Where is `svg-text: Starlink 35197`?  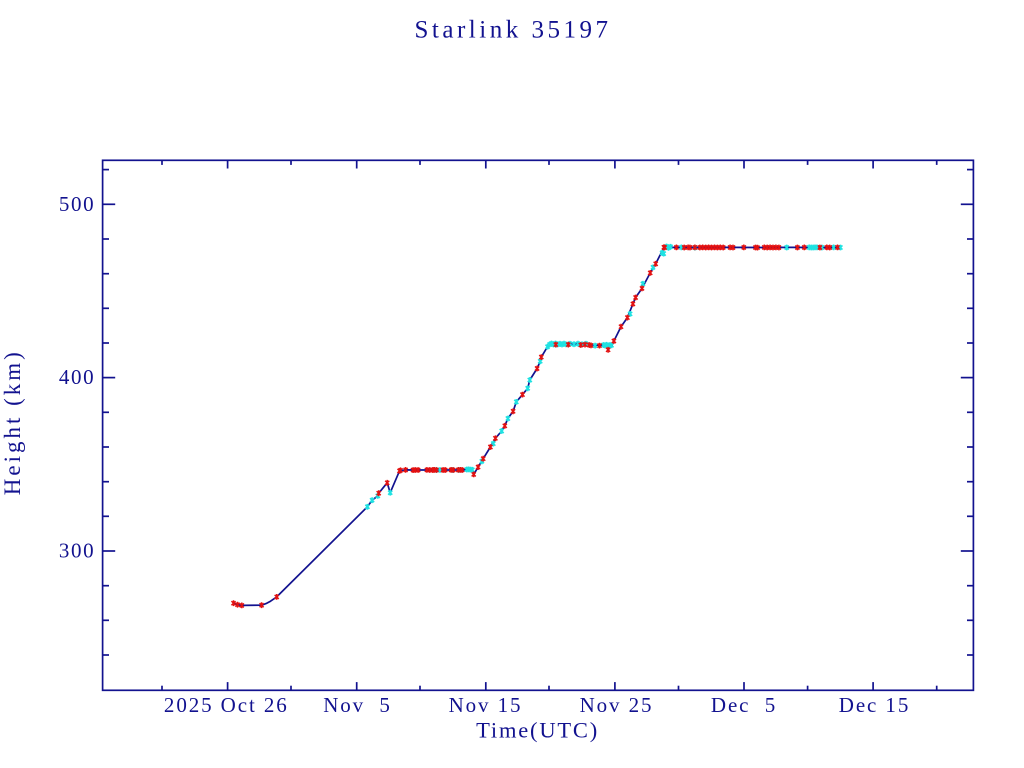
svg-text: Starlink 35197 is located at coordinates (513, 30).